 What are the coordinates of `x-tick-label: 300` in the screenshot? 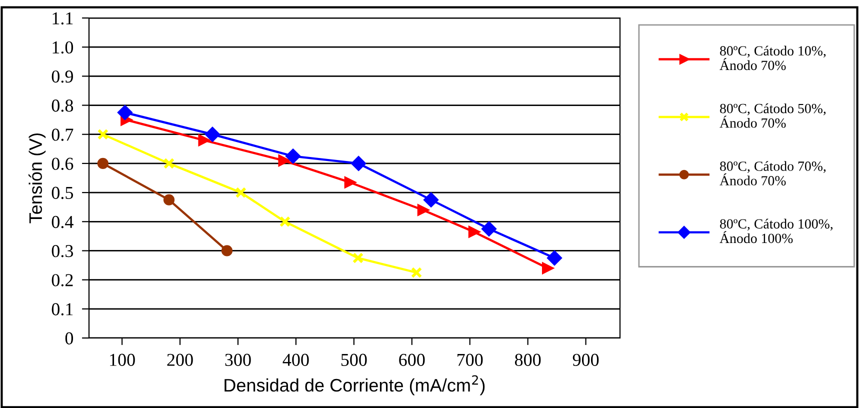 It's located at (238, 360).